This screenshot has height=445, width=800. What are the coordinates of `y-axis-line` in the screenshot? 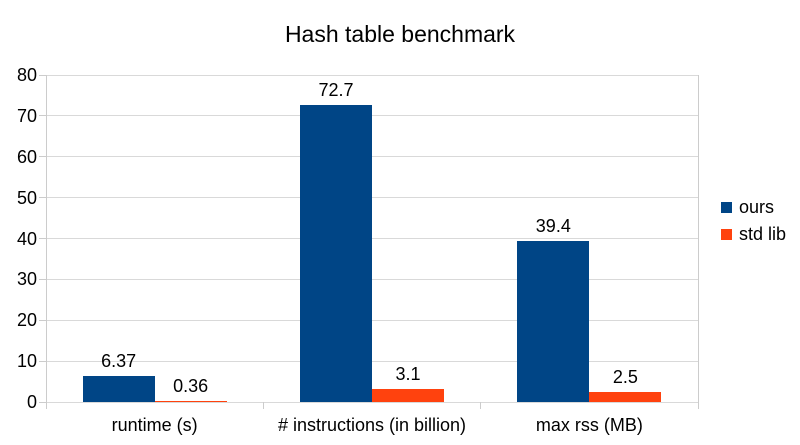 It's located at (46, 242).